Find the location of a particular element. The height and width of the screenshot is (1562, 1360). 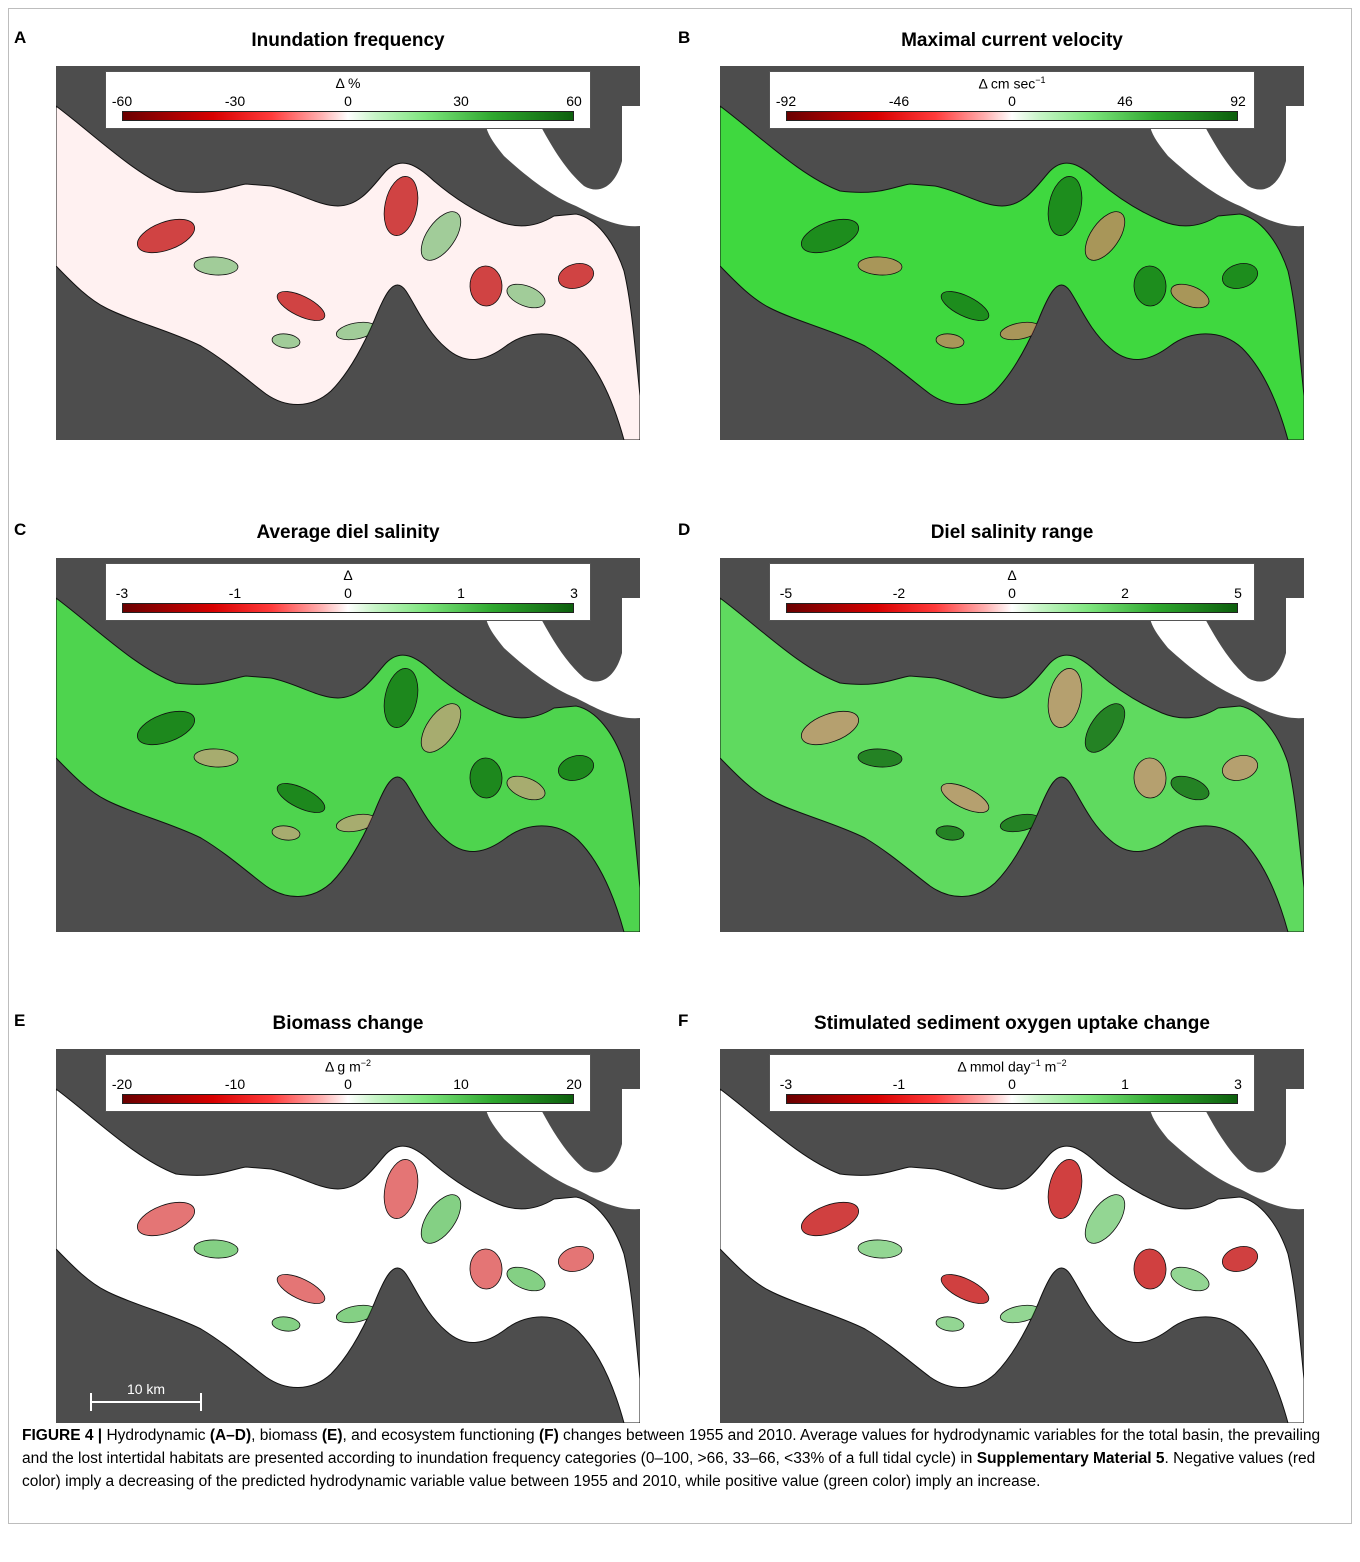

panel-letter: B is located at coordinates (684, 37).